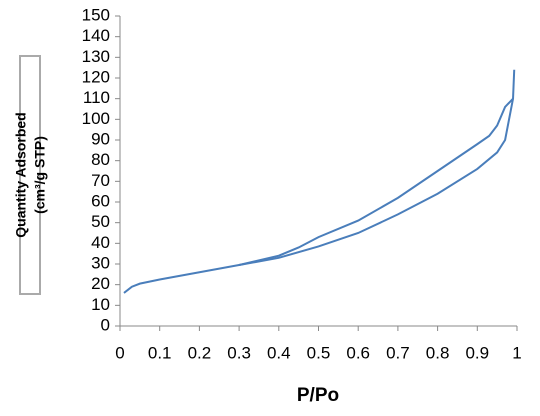 Image resolution: width=540 pixels, height=416 pixels. I want to click on y-tick-label: 60, so click(100, 200).